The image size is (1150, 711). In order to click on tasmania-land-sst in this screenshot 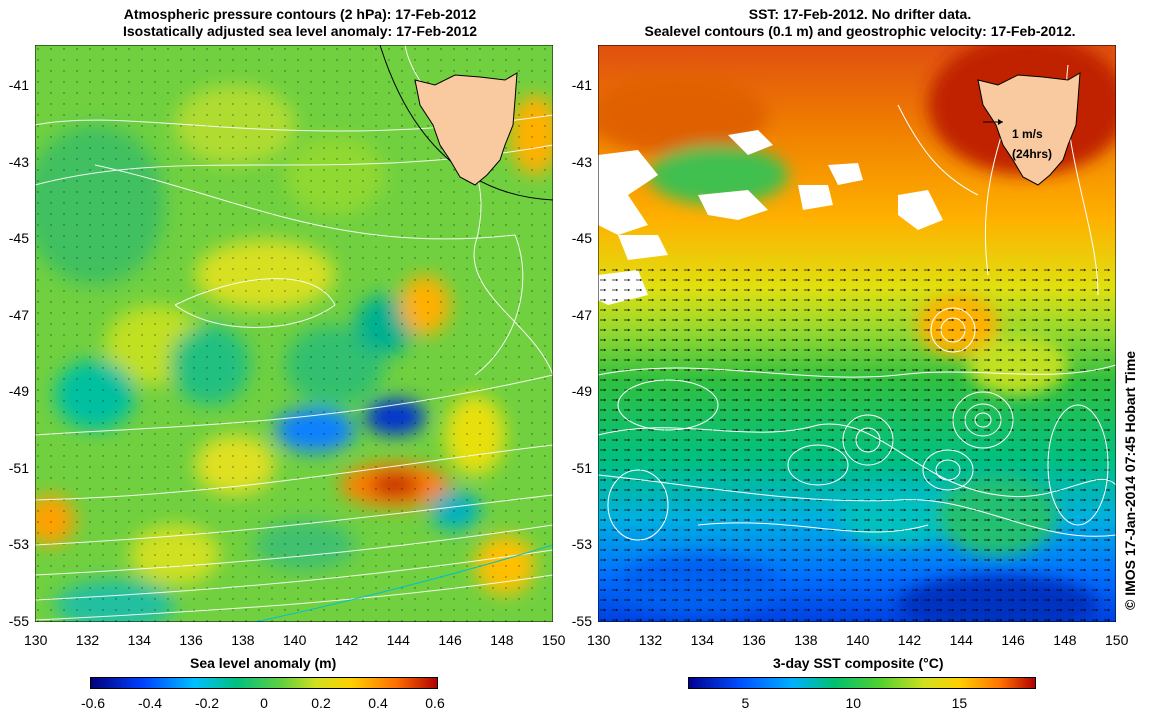, I will do `click(1029, 129)`.